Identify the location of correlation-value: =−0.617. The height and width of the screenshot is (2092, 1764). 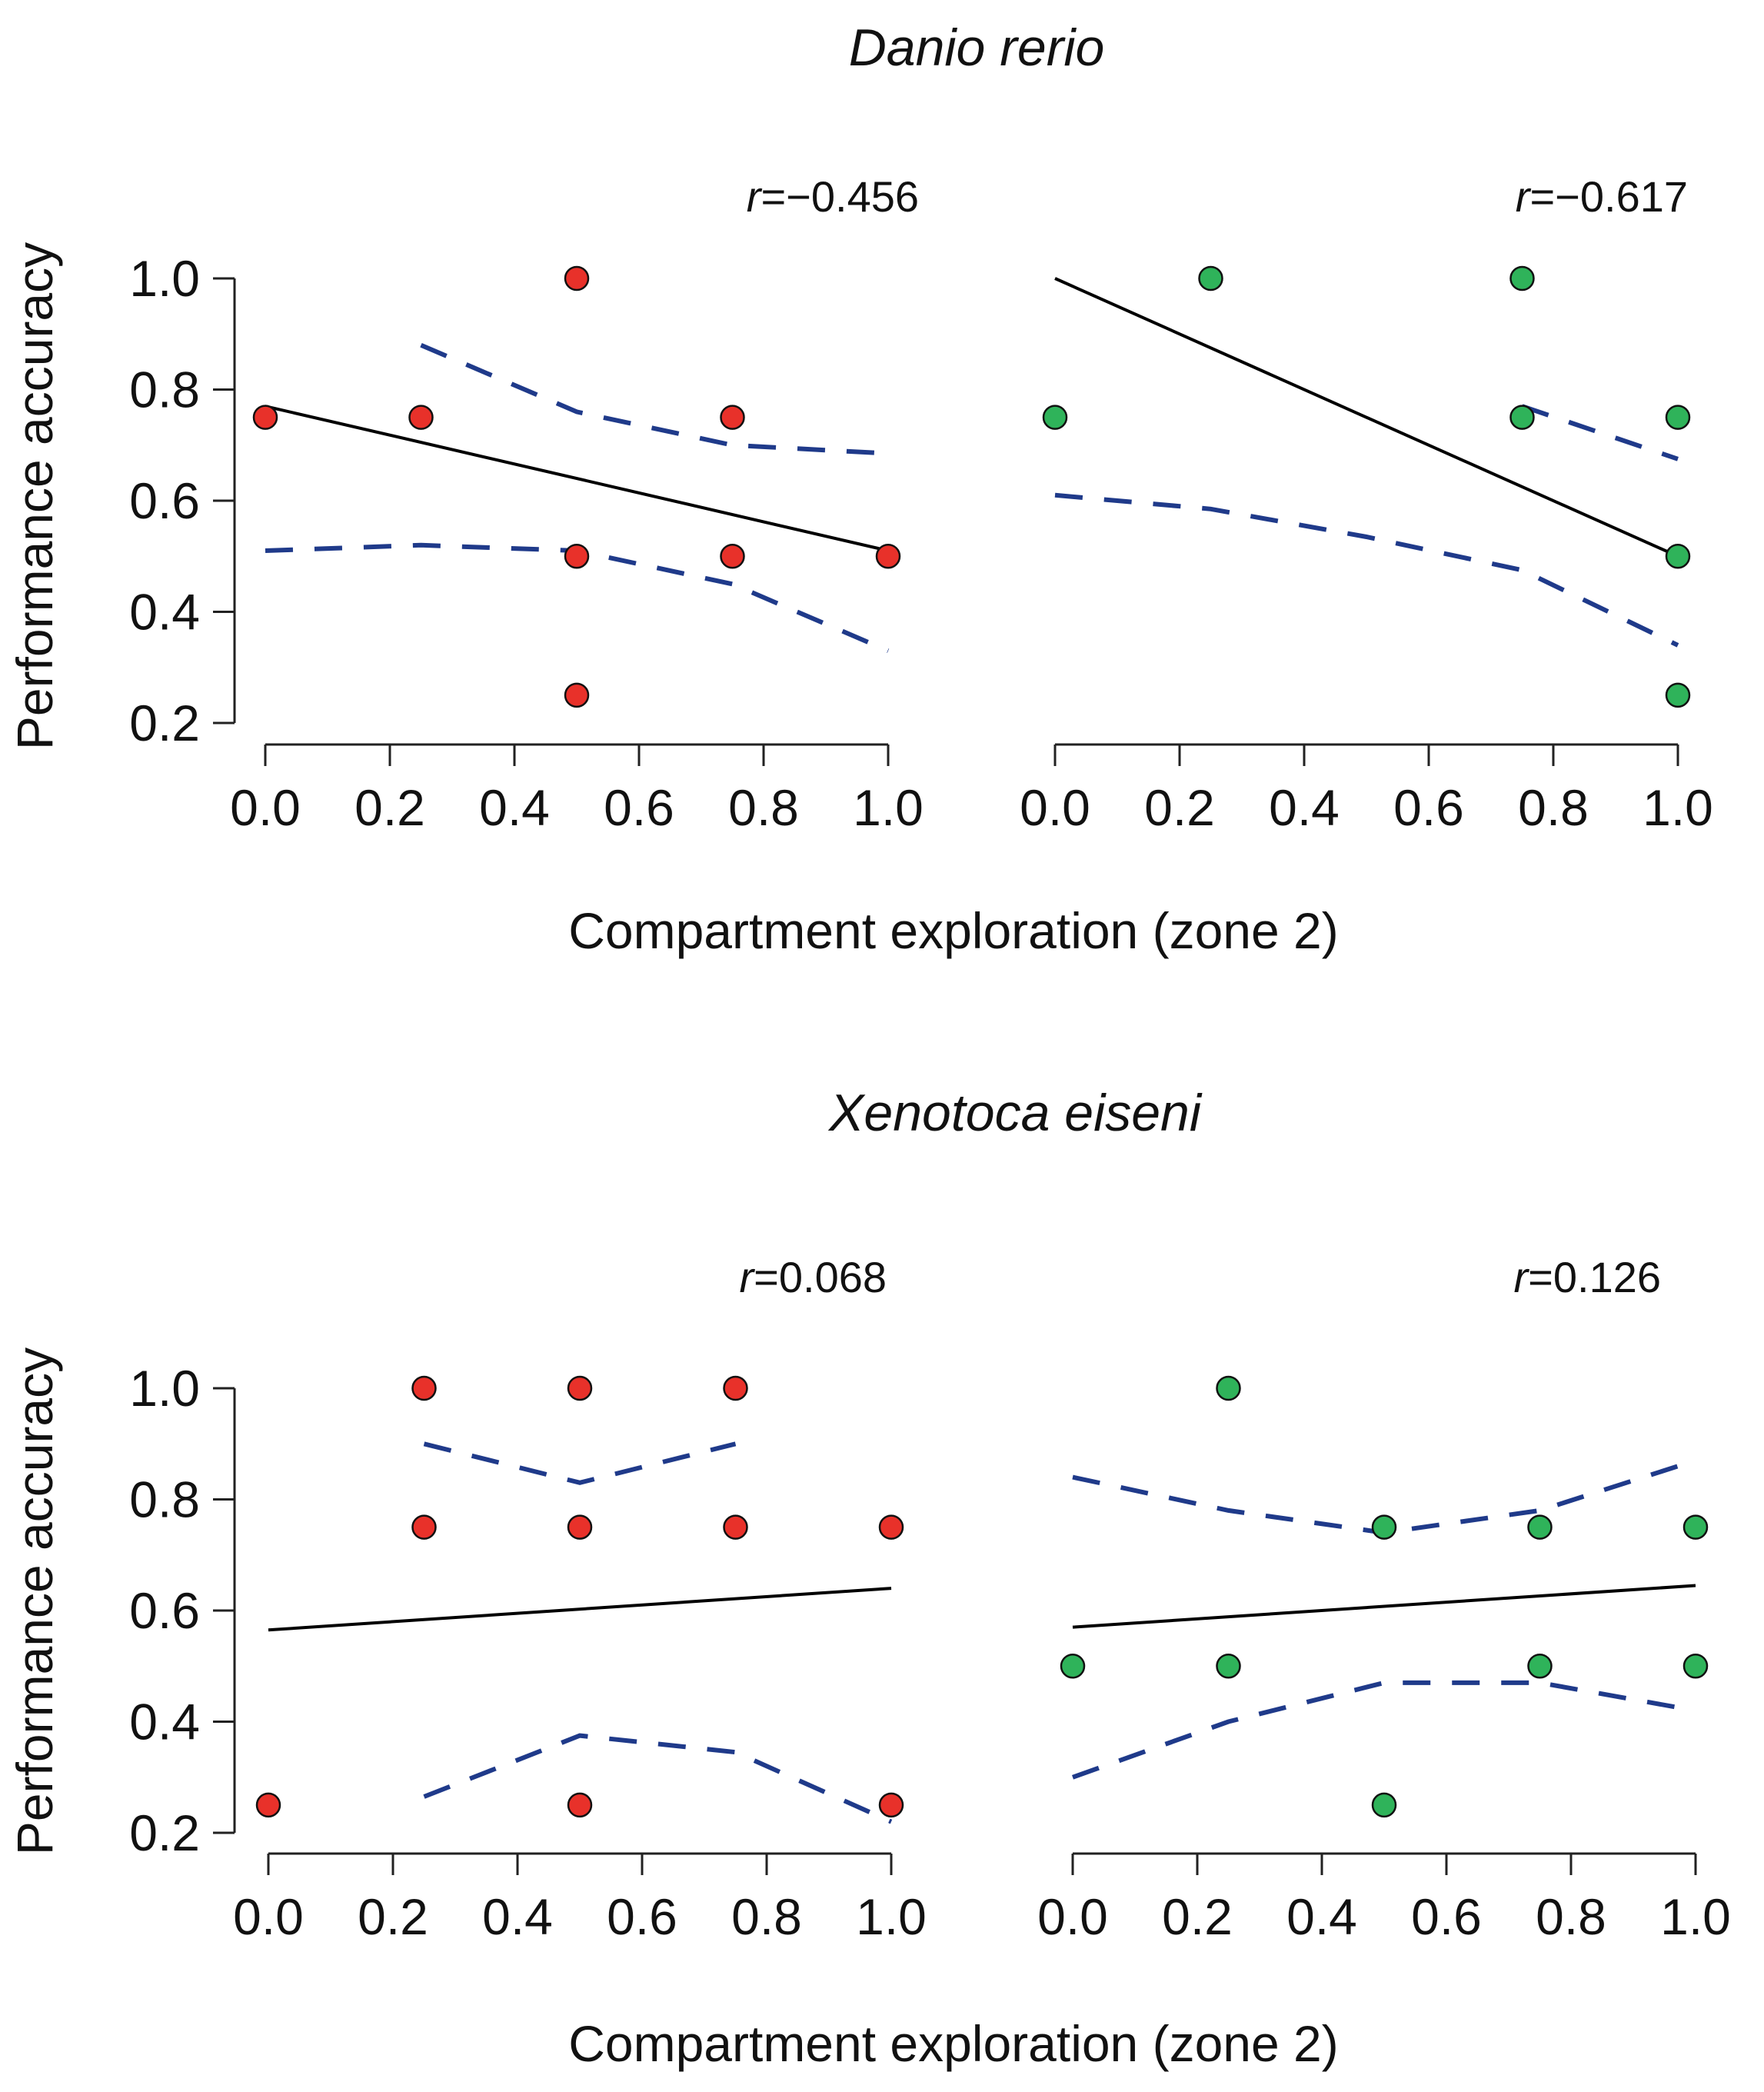
(1608, 196).